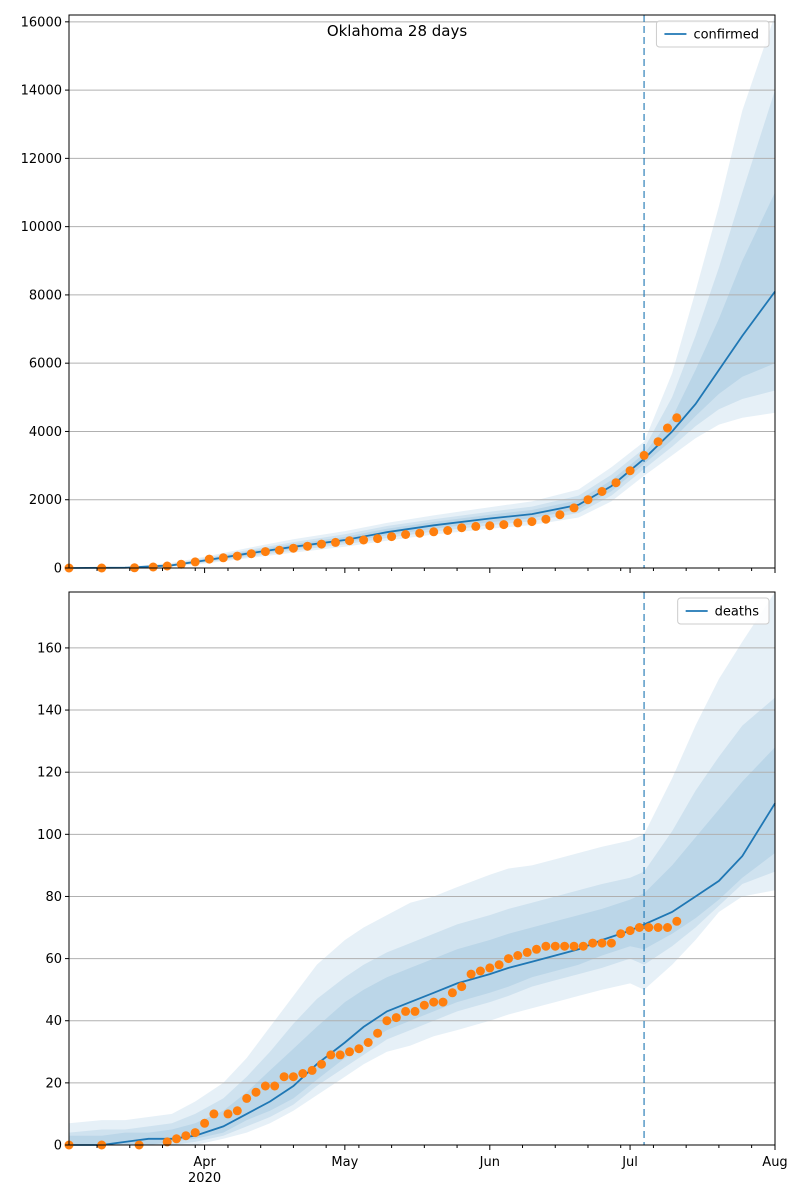 The image size is (800, 1200). I want to click on deaths-legend: deaths, so click(723, 611).